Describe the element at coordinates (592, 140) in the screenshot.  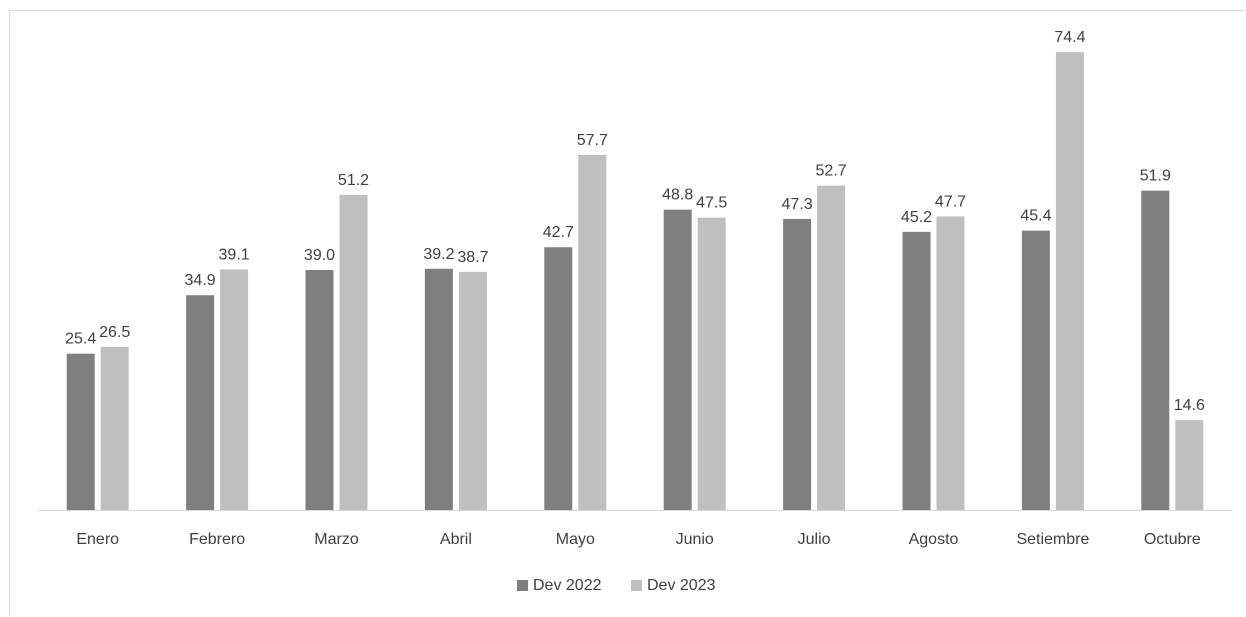
I see `data-label: 57.7` at that location.